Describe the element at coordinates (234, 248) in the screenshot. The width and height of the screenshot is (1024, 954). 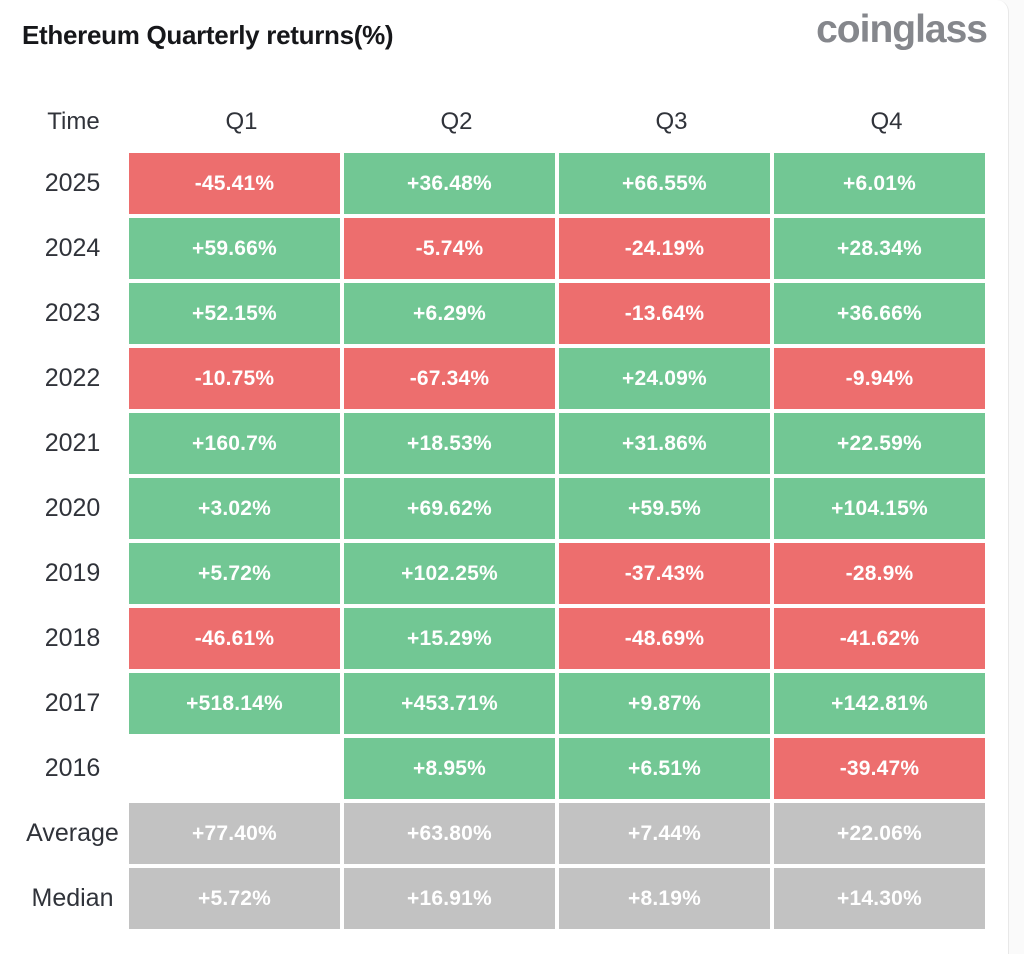
I see `cell-2024-q1: +59.66%` at that location.